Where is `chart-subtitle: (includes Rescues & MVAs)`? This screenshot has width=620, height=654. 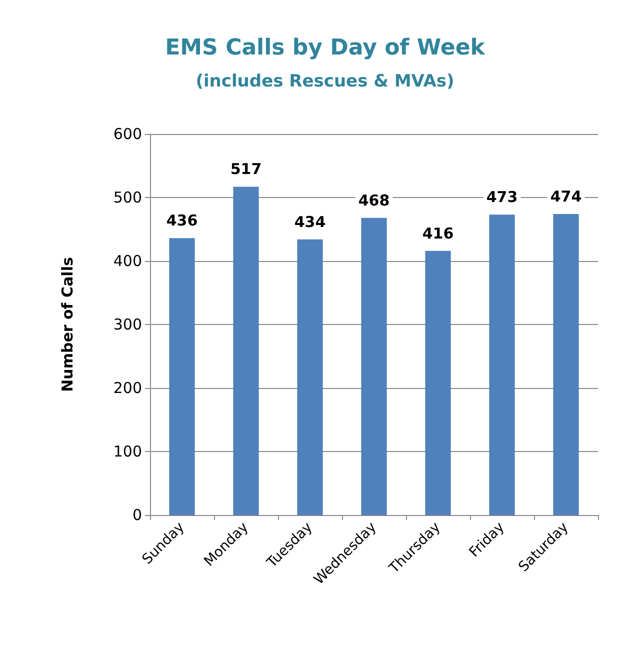 chart-subtitle: (includes Rescues & MVAs) is located at coordinates (325, 82).